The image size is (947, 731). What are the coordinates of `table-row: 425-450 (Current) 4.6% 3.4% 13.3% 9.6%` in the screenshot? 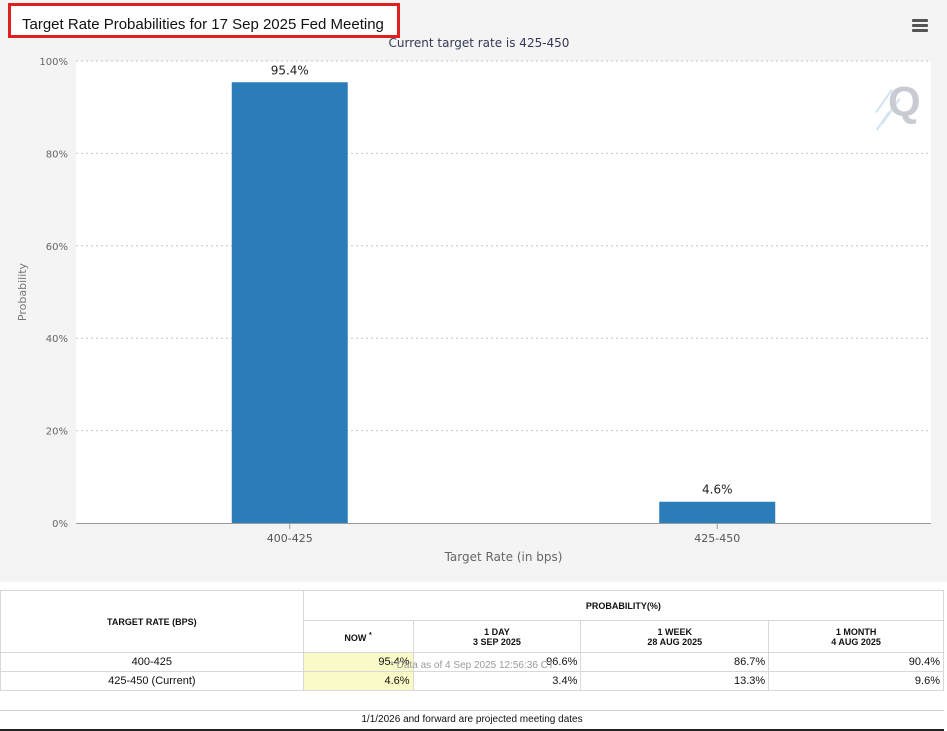 It's located at (472, 681).